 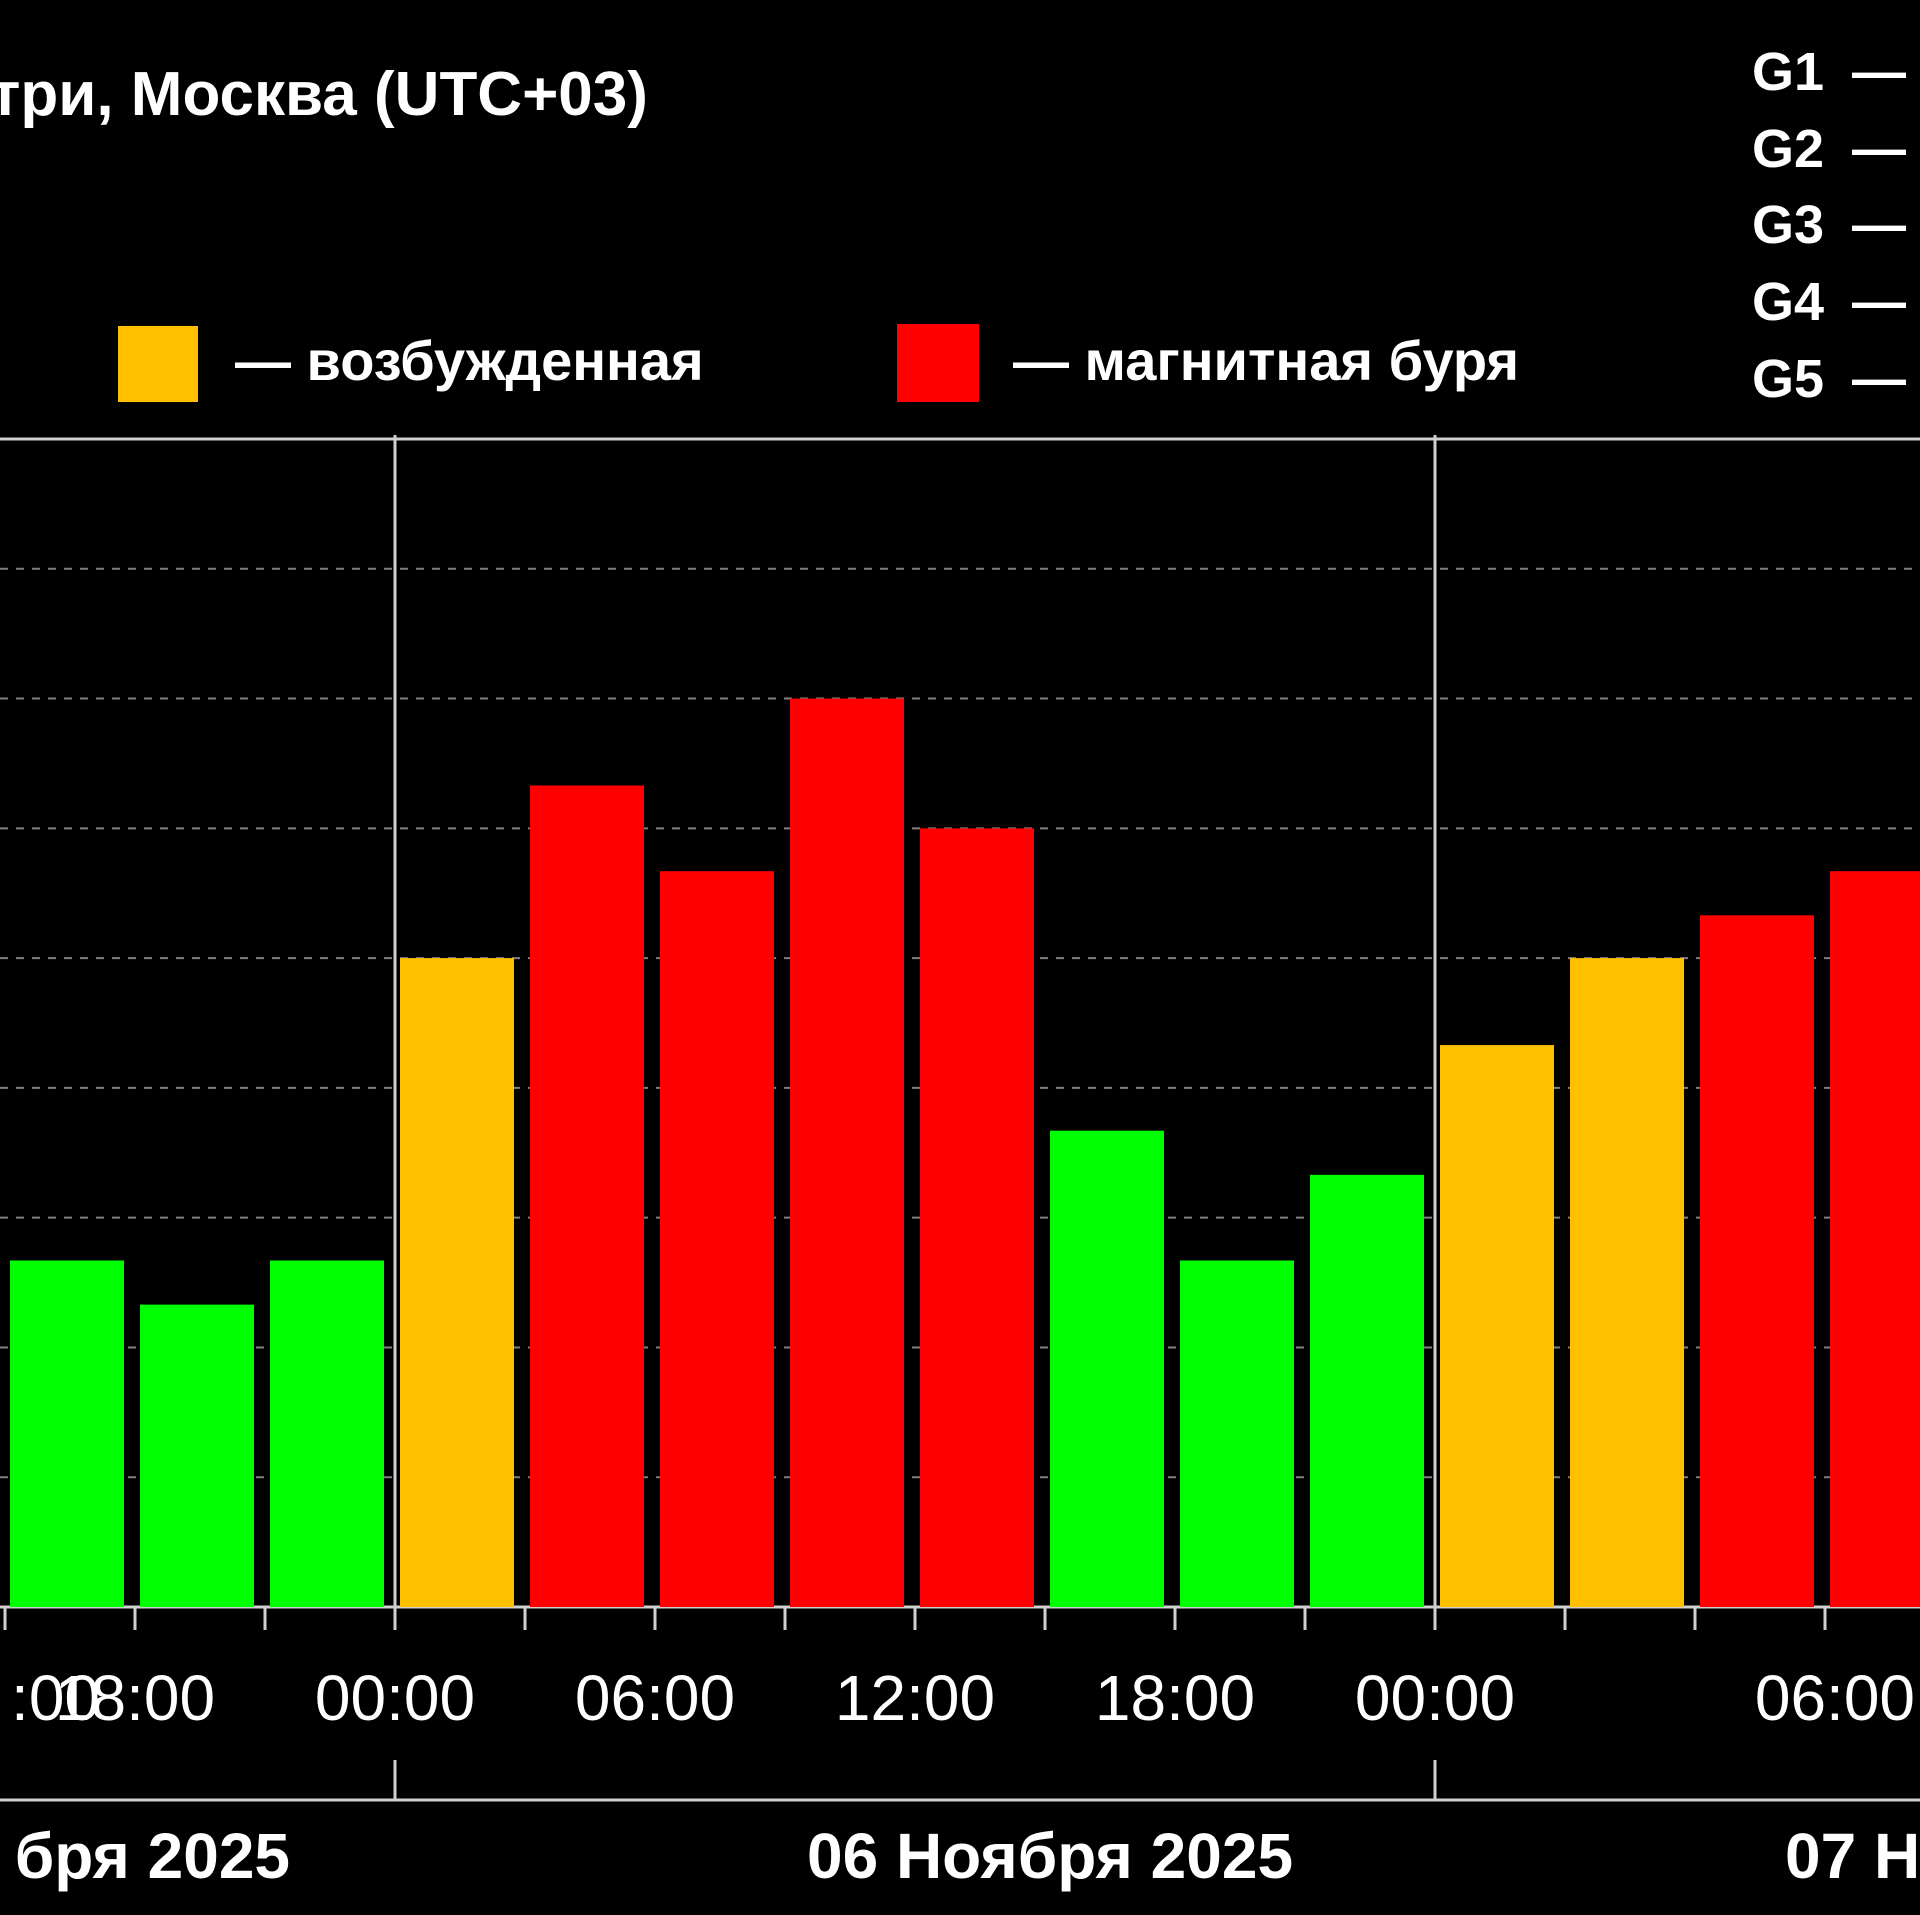 I want to click on g-scale-dash-g5: —, so click(x=1879, y=379).